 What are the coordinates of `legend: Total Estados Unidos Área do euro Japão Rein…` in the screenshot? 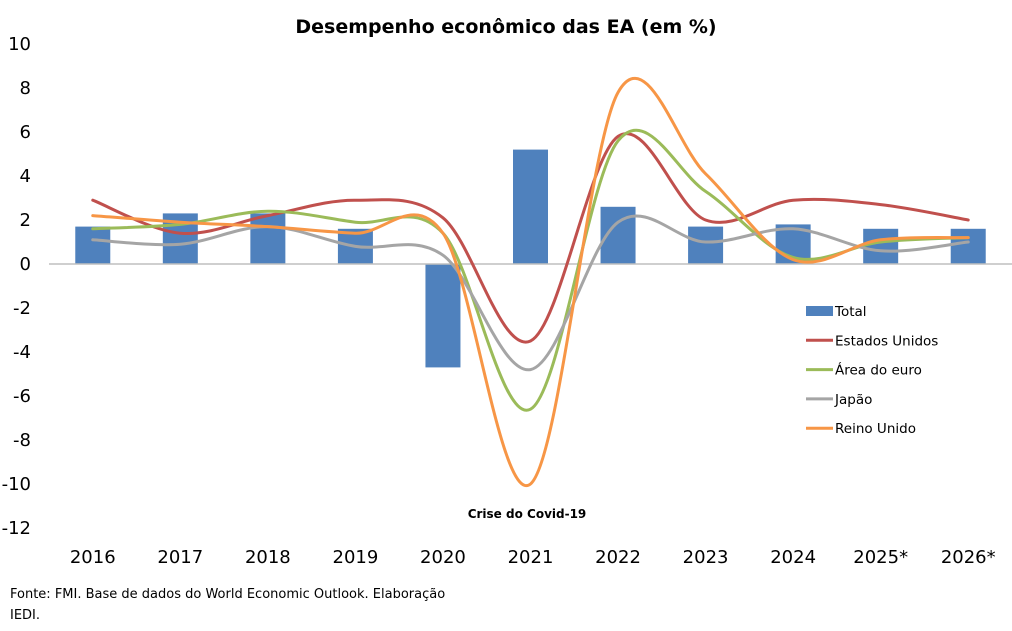 It's located at (872, 370).